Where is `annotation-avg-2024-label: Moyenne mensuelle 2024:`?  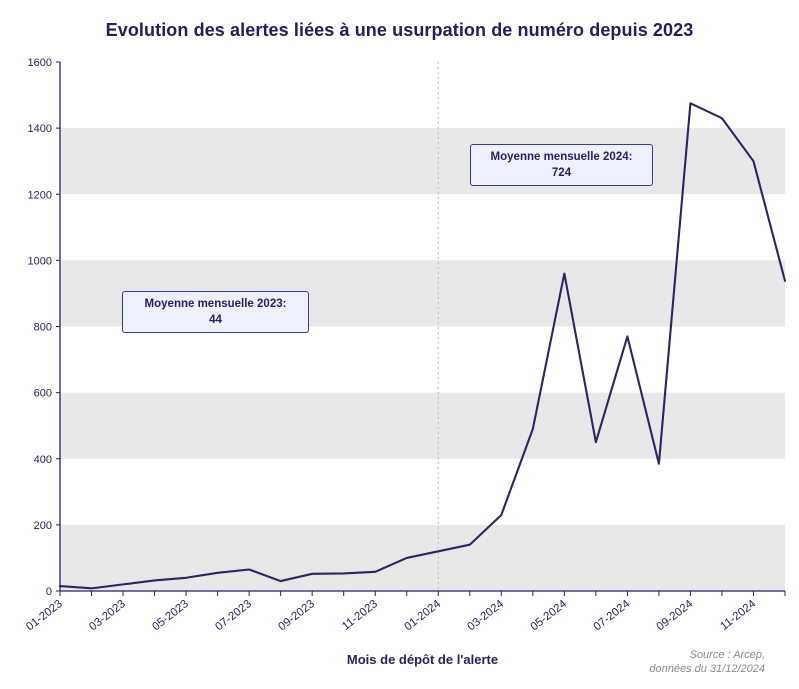 annotation-avg-2024-label: Moyenne mensuelle 2024: is located at coordinates (561, 157).